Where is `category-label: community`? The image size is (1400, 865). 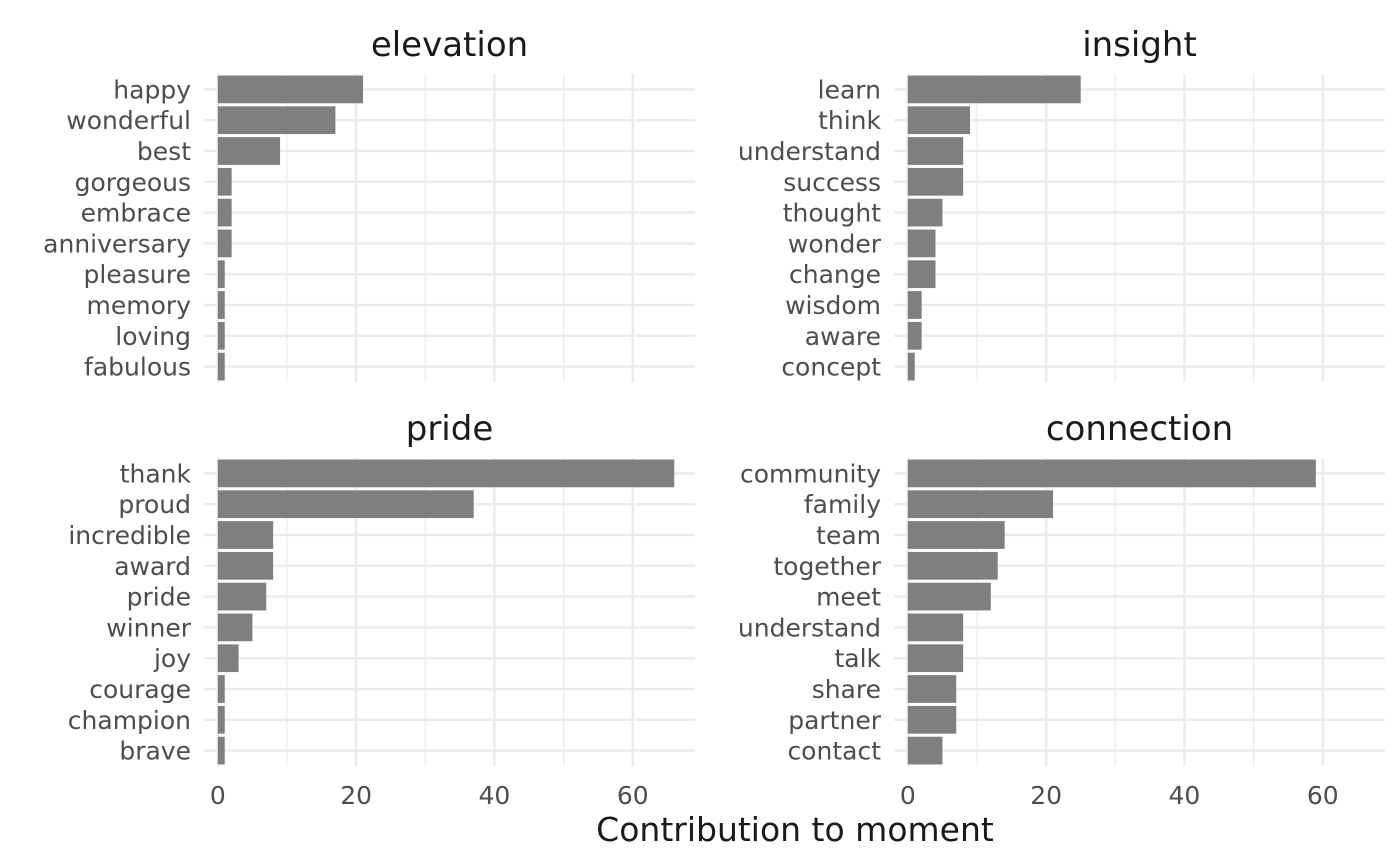 category-label: community is located at coordinates (810, 473).